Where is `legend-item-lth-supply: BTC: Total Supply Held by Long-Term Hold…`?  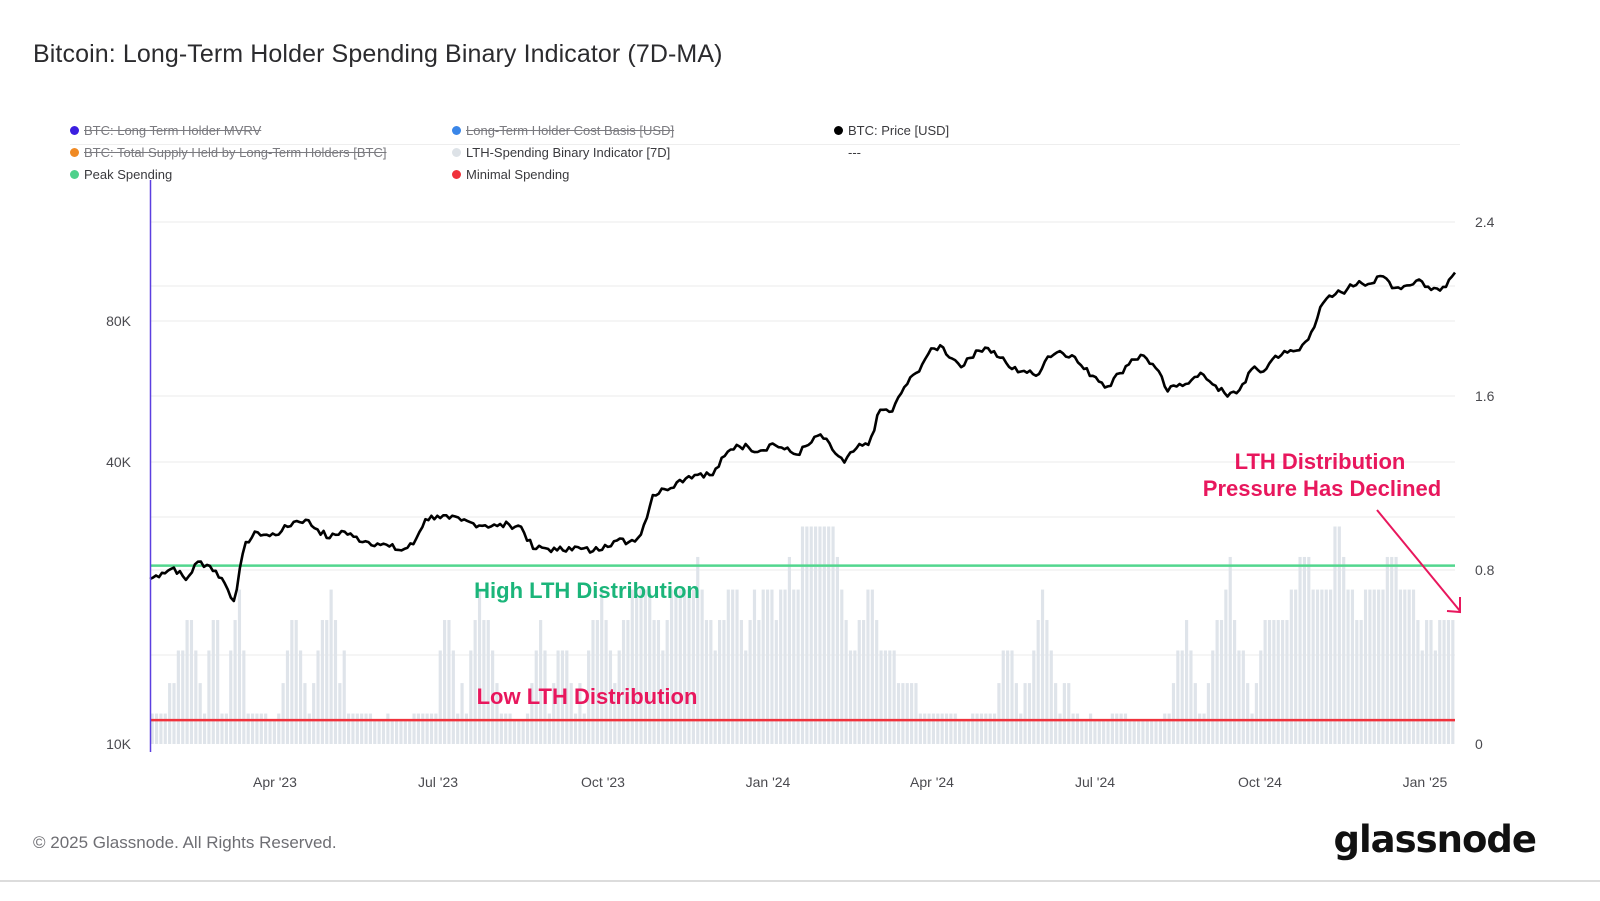 legend-item-lth-supply: BTC: Total Supply Held by Long-Term Hold… is located at coordinates (228, 152).